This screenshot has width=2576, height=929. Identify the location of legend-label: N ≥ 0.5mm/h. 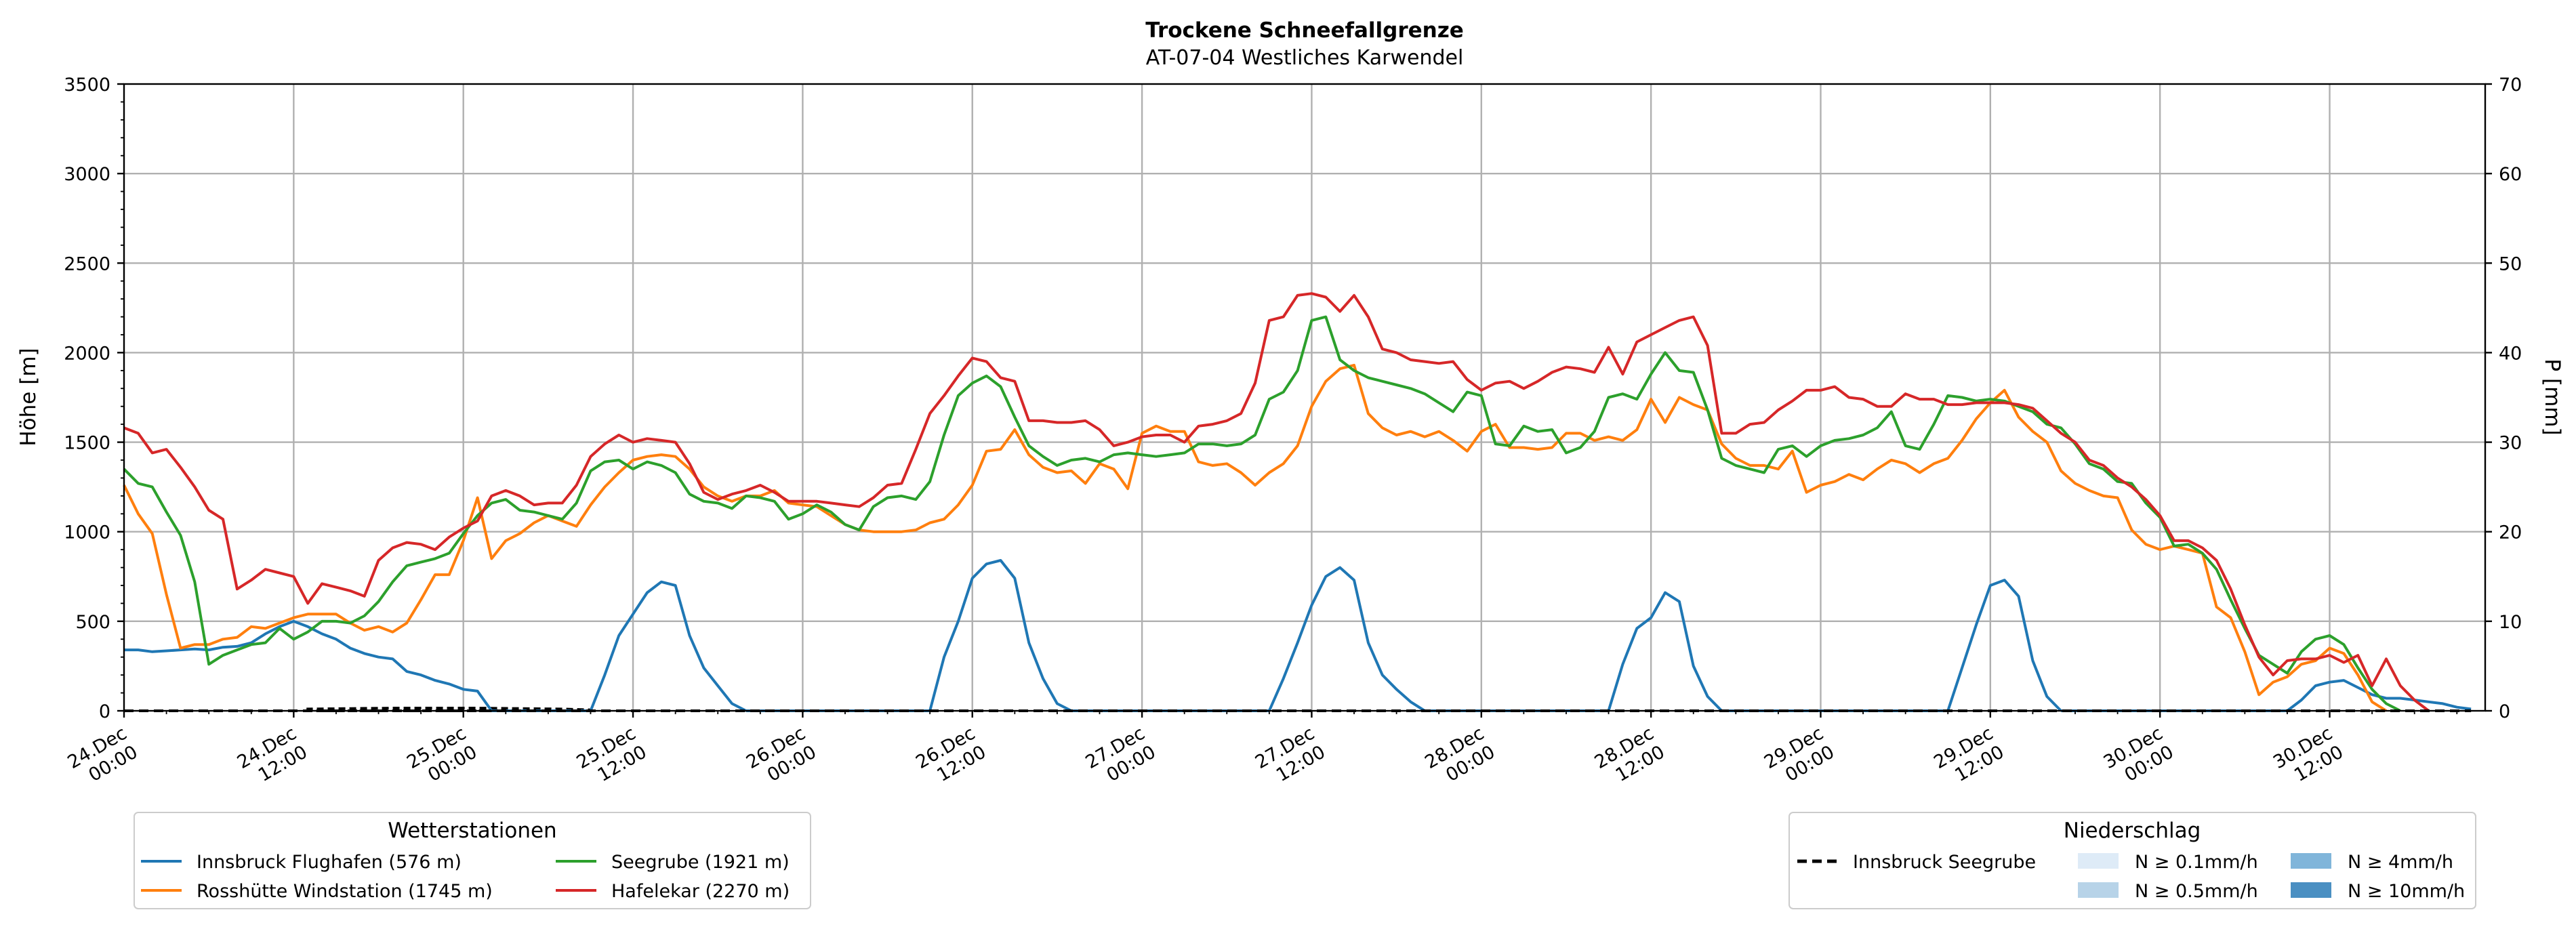
(2196, 891).